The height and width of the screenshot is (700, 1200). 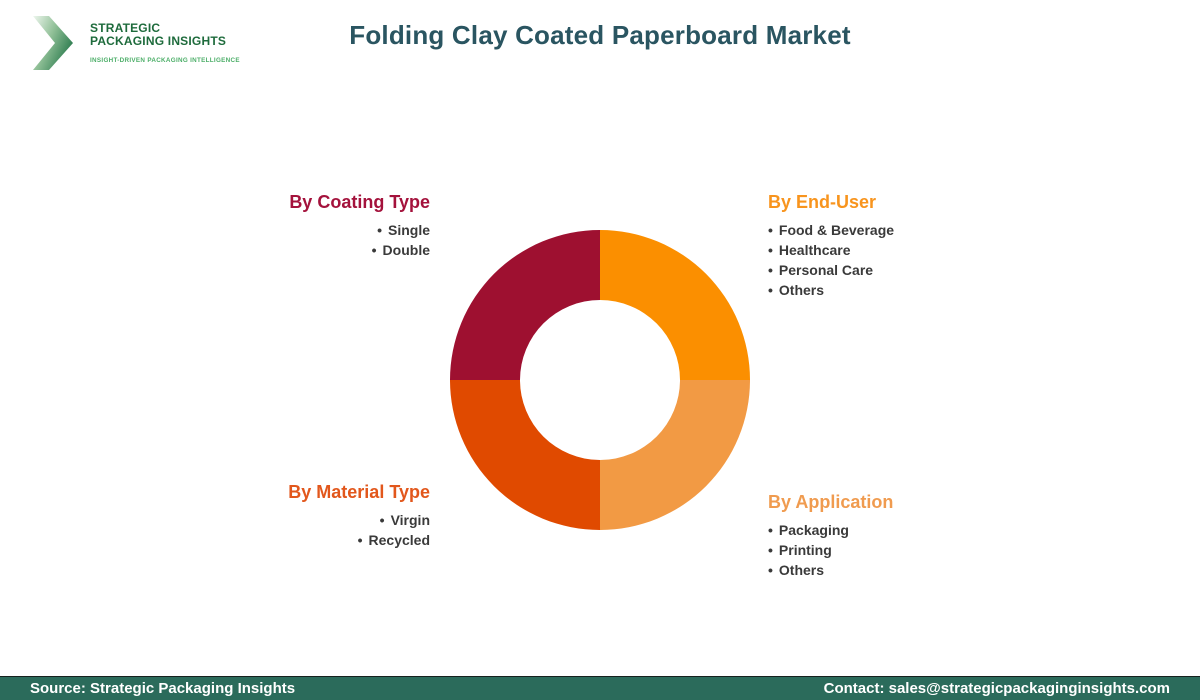 I want to click on brand-name-line2: PACKAGING INSIGHTS, so click(x=158, y=41).